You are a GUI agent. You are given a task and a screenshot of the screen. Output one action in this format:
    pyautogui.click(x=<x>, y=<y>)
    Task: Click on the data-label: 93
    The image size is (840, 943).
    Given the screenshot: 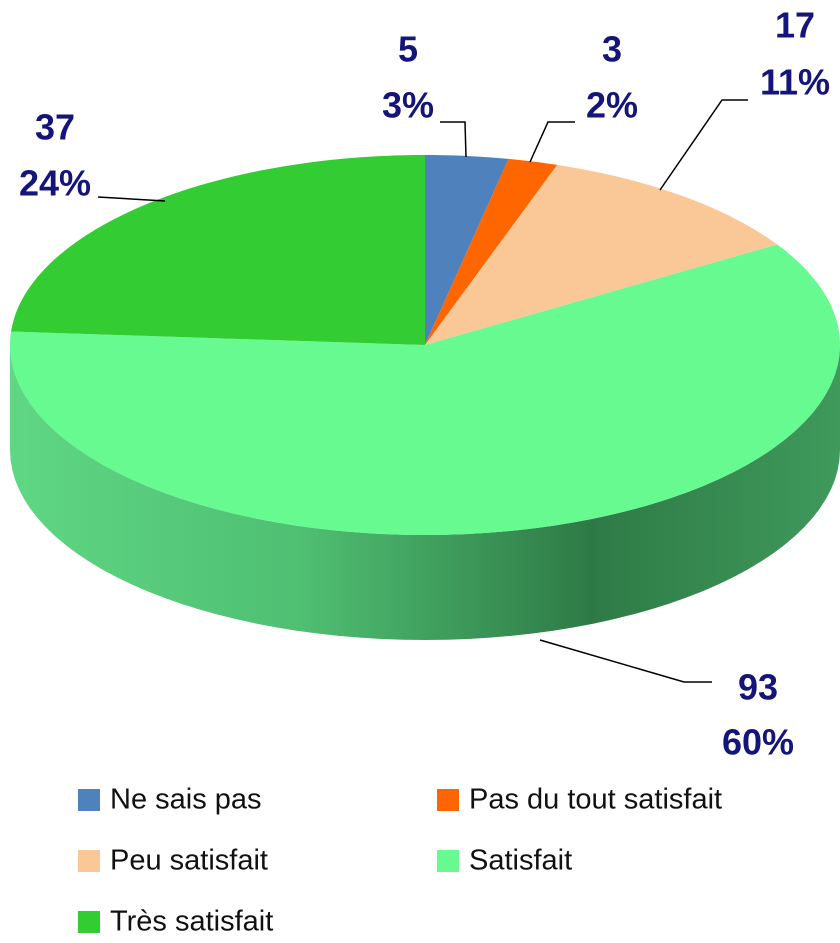 What is the action you would take?
    pyautogui.click(x=758, y=687)
    